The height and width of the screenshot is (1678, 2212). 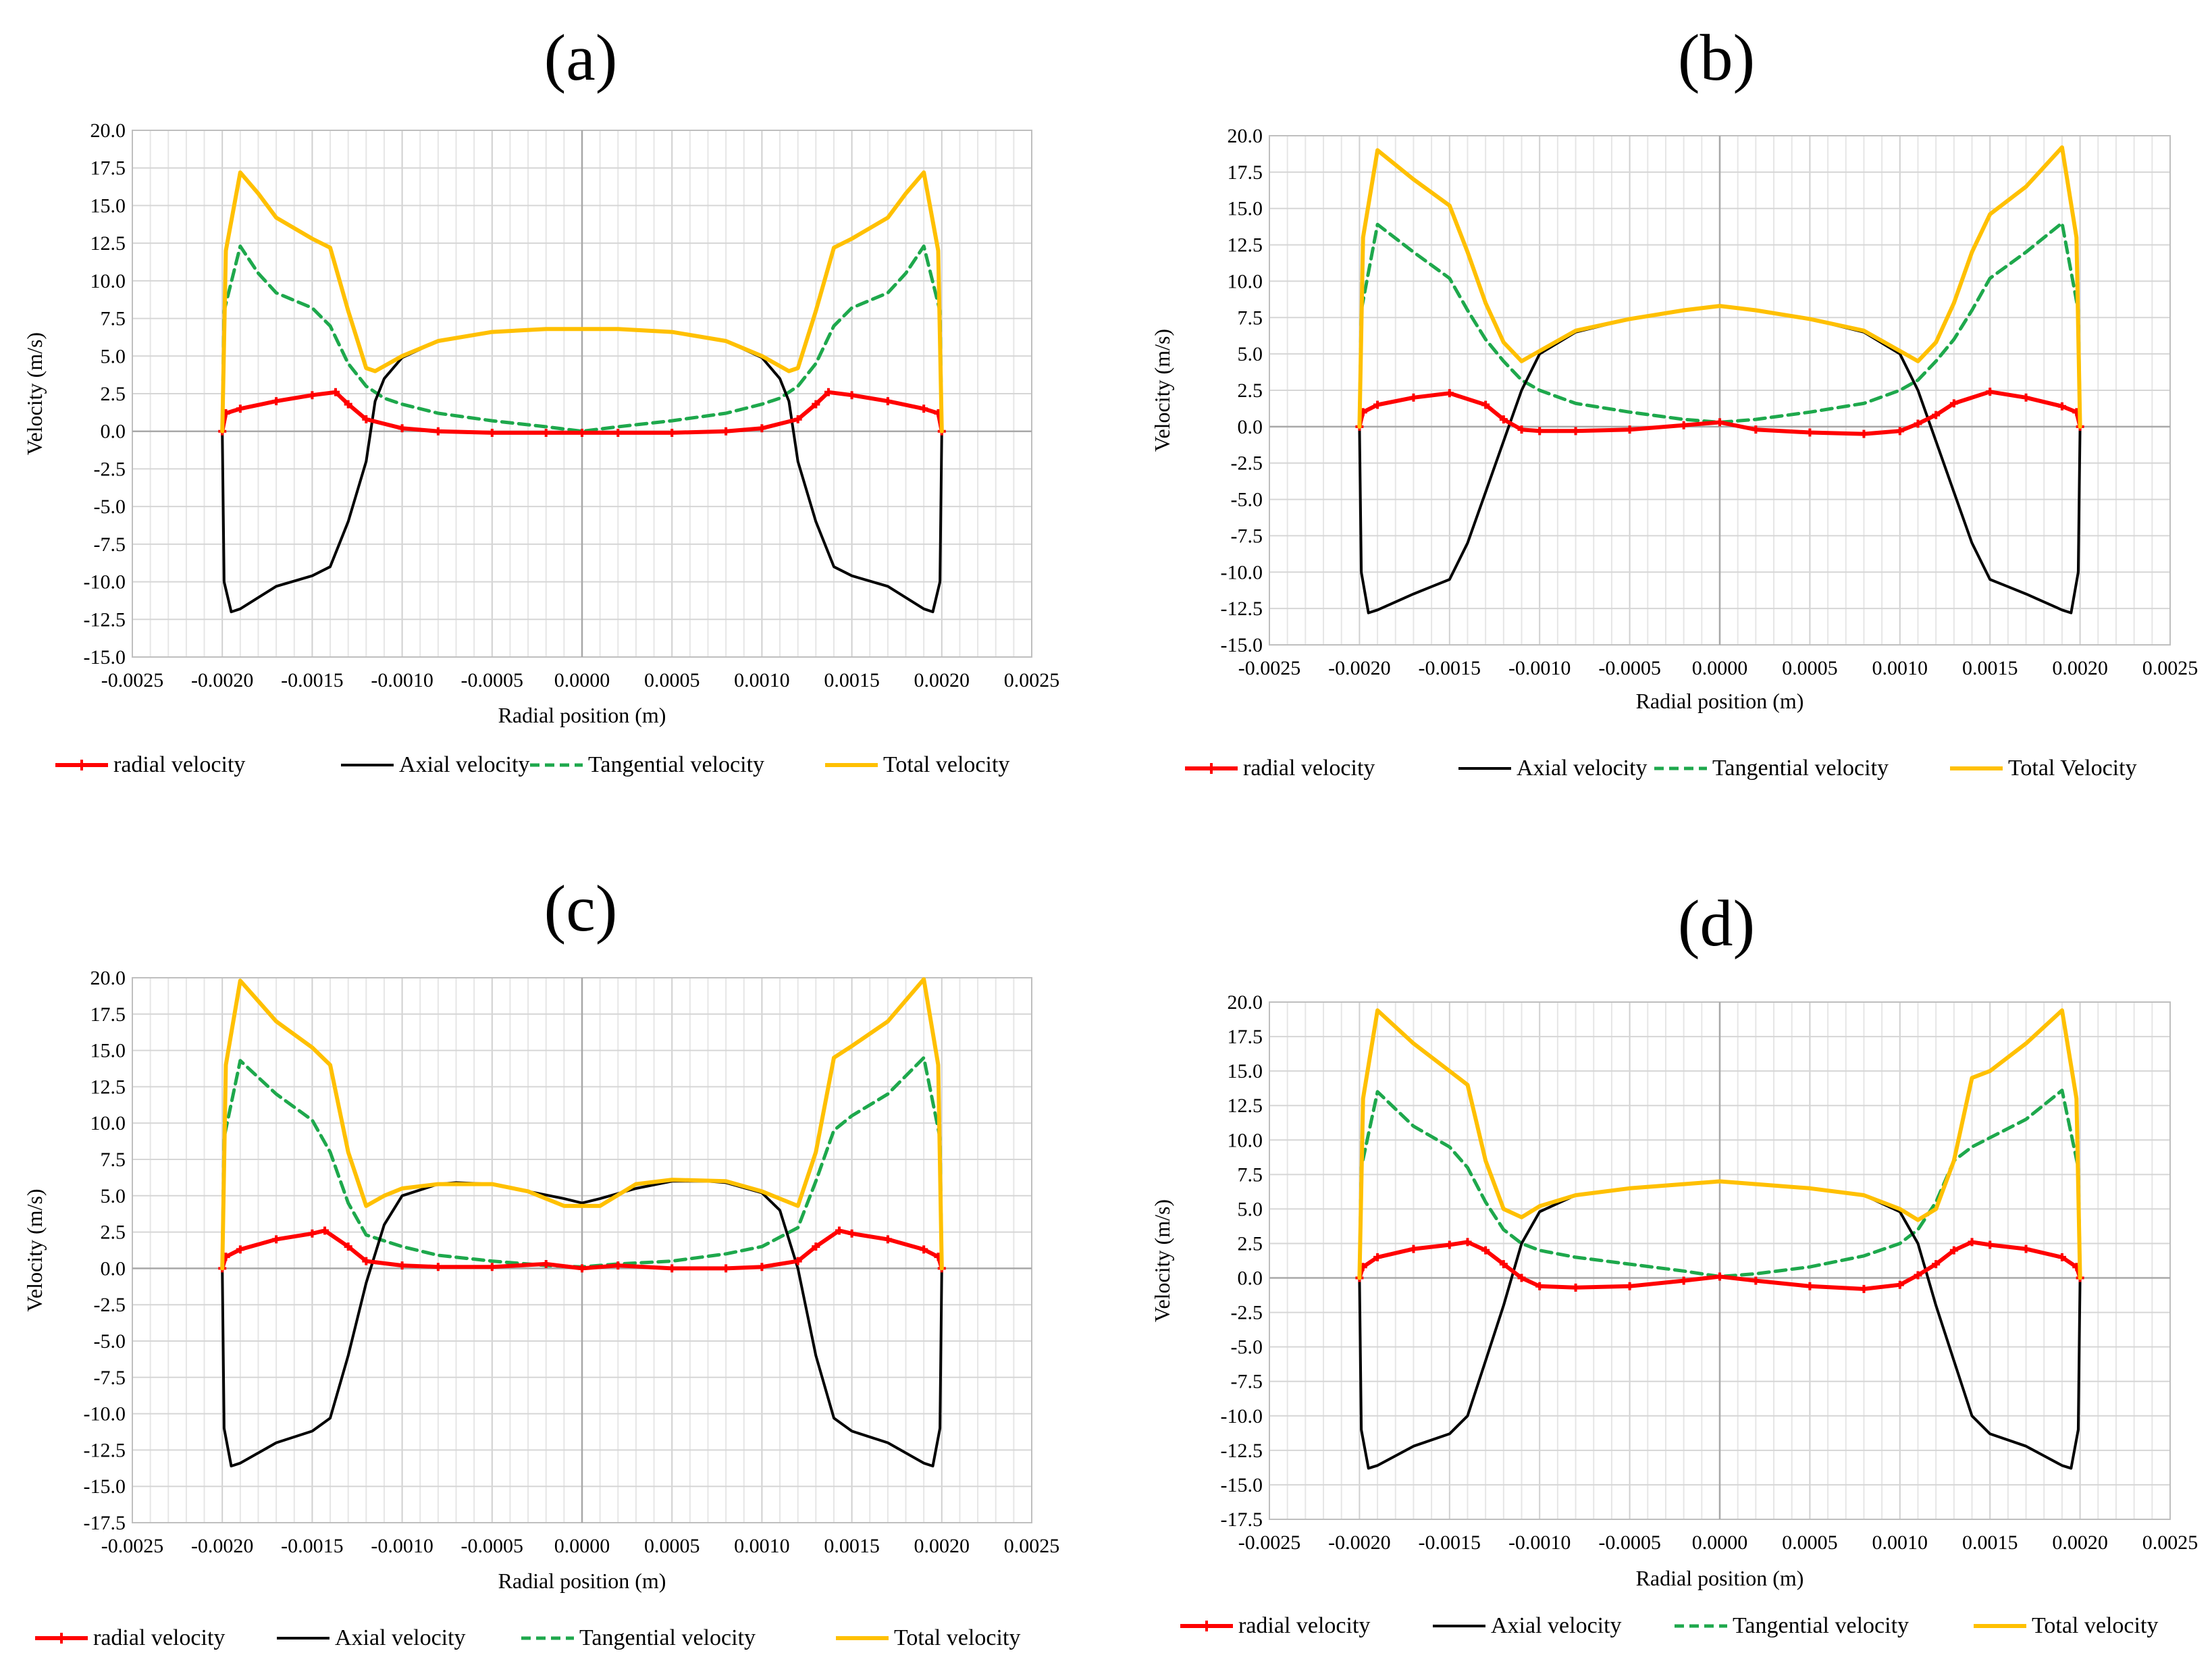 What do you see at coordinates (1990, 1542) in the screenshot?
I see `x-tick-label: 0.0015` at bounding box center [1990, 1542].